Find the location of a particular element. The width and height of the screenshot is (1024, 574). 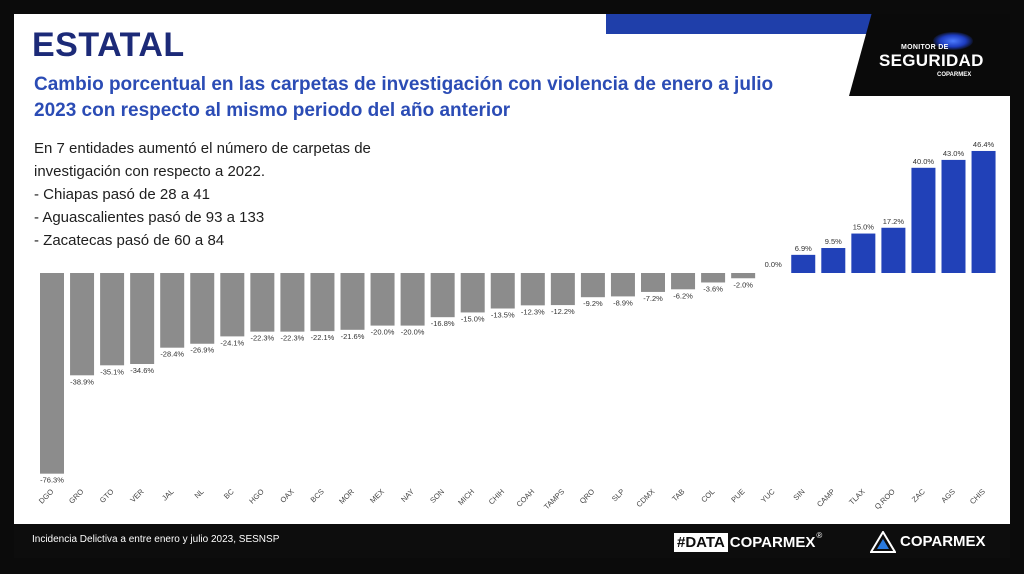

data-label: -6.2% is located at coordinates (683, 295).